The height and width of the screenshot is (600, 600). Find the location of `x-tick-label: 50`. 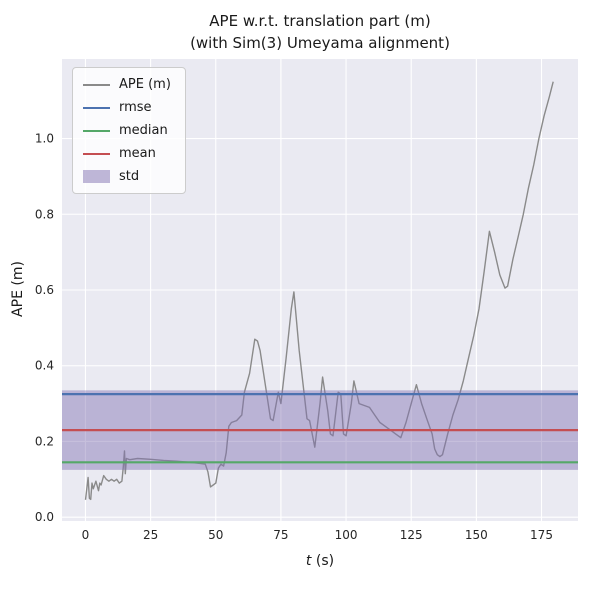

x-tick-label: 50 is located at coordinates (215, 535).